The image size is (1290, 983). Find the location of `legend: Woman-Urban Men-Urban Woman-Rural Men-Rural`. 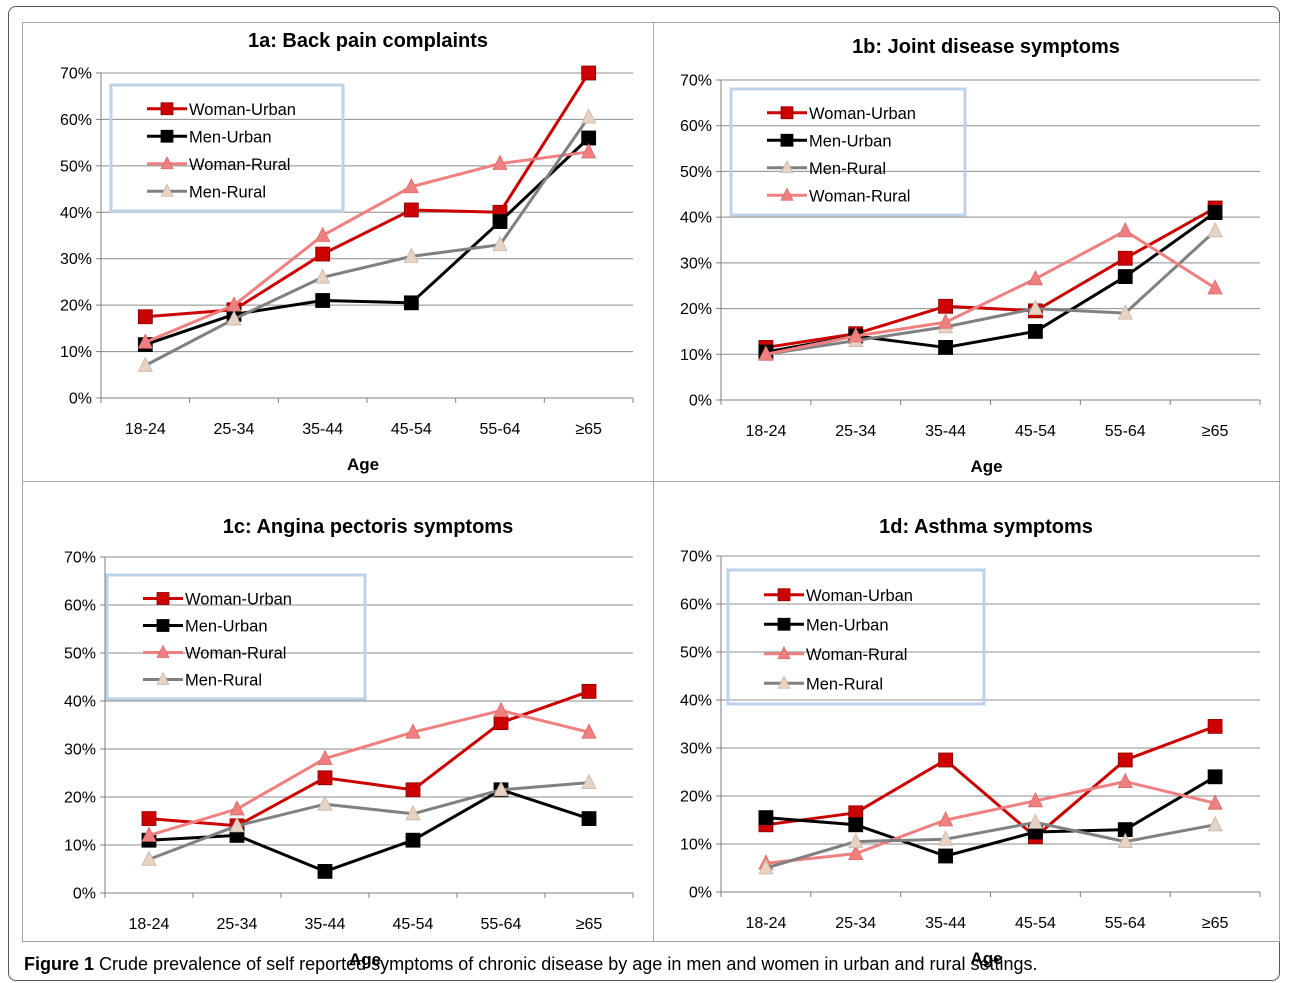

legend: Woman-Urban Men-Urban Woman-Rural Men-Rural is located at coordinates (227, 148).